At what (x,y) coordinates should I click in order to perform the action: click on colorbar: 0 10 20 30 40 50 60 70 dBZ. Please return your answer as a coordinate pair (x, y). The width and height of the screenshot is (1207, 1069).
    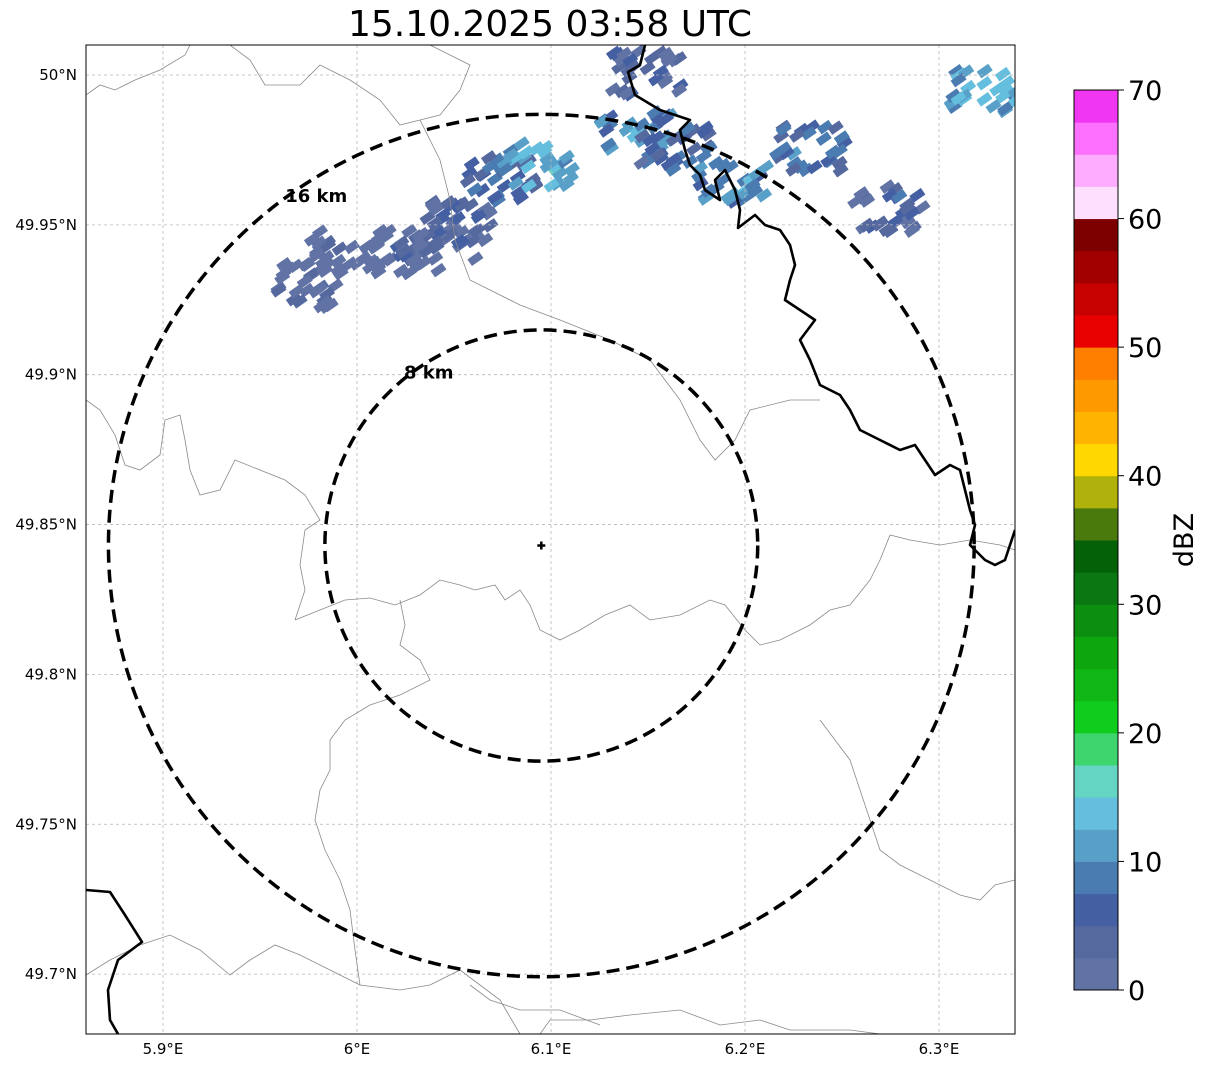
    Looking at the image, I should click on (1136, 541).